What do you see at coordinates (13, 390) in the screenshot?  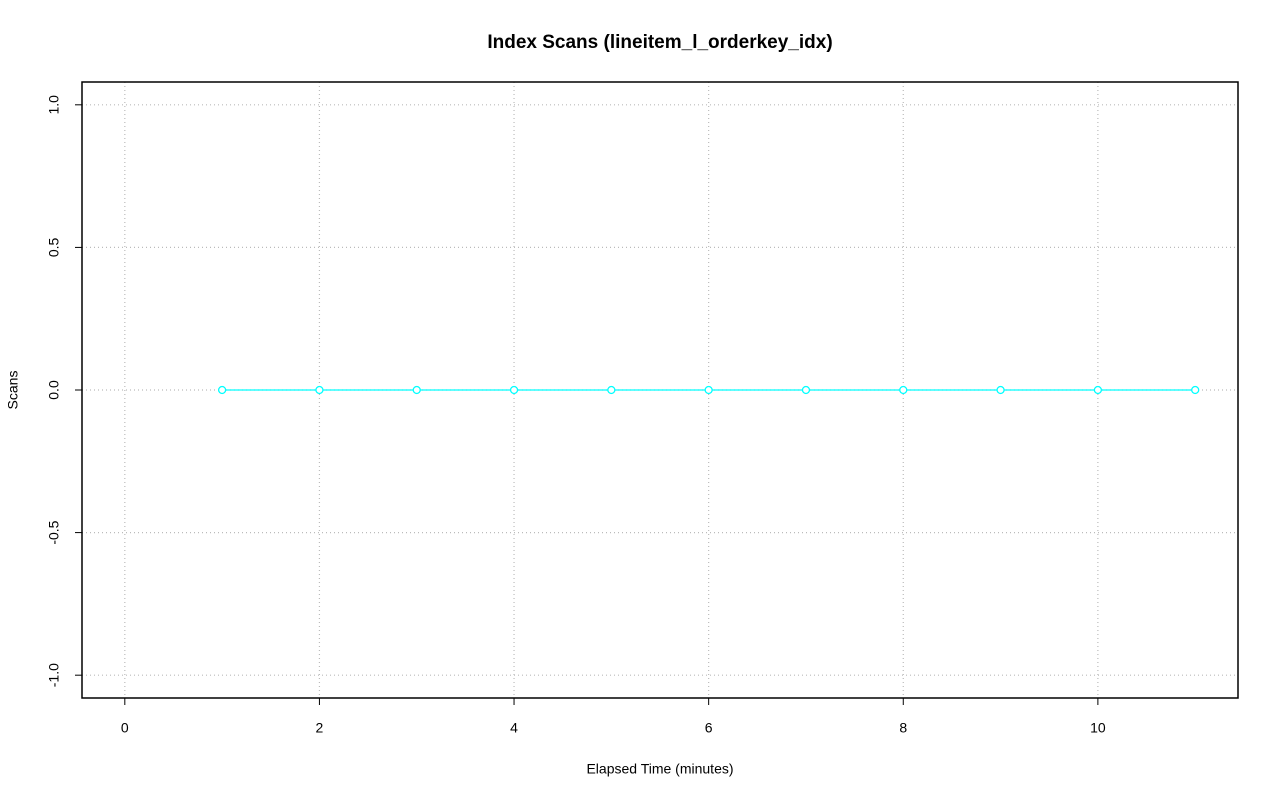 I see `y-axis-label: Scans` at bounding box center [13, 390].